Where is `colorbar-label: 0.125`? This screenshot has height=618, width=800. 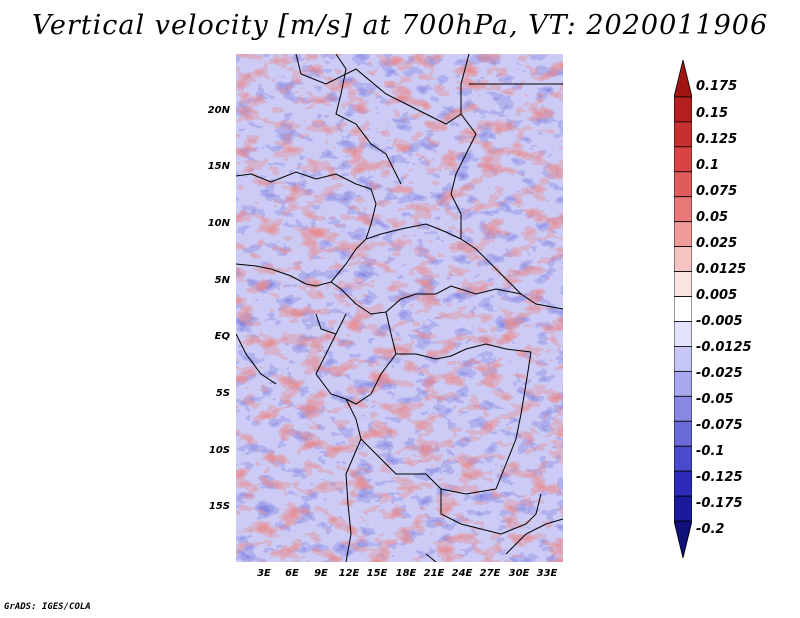 colorbar-label: 0.125 is located at coordinates (717, 139).